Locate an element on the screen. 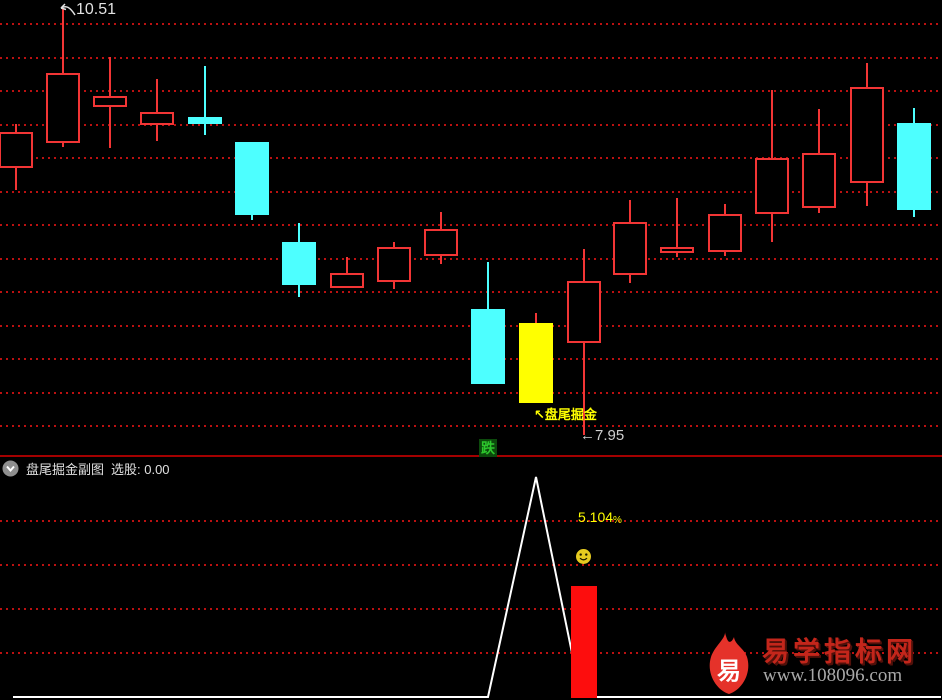 Image resolution: width=942 pixels, height=700 pixels. low-price-annotation: ←7.95 is located at coordinates (602, 435).